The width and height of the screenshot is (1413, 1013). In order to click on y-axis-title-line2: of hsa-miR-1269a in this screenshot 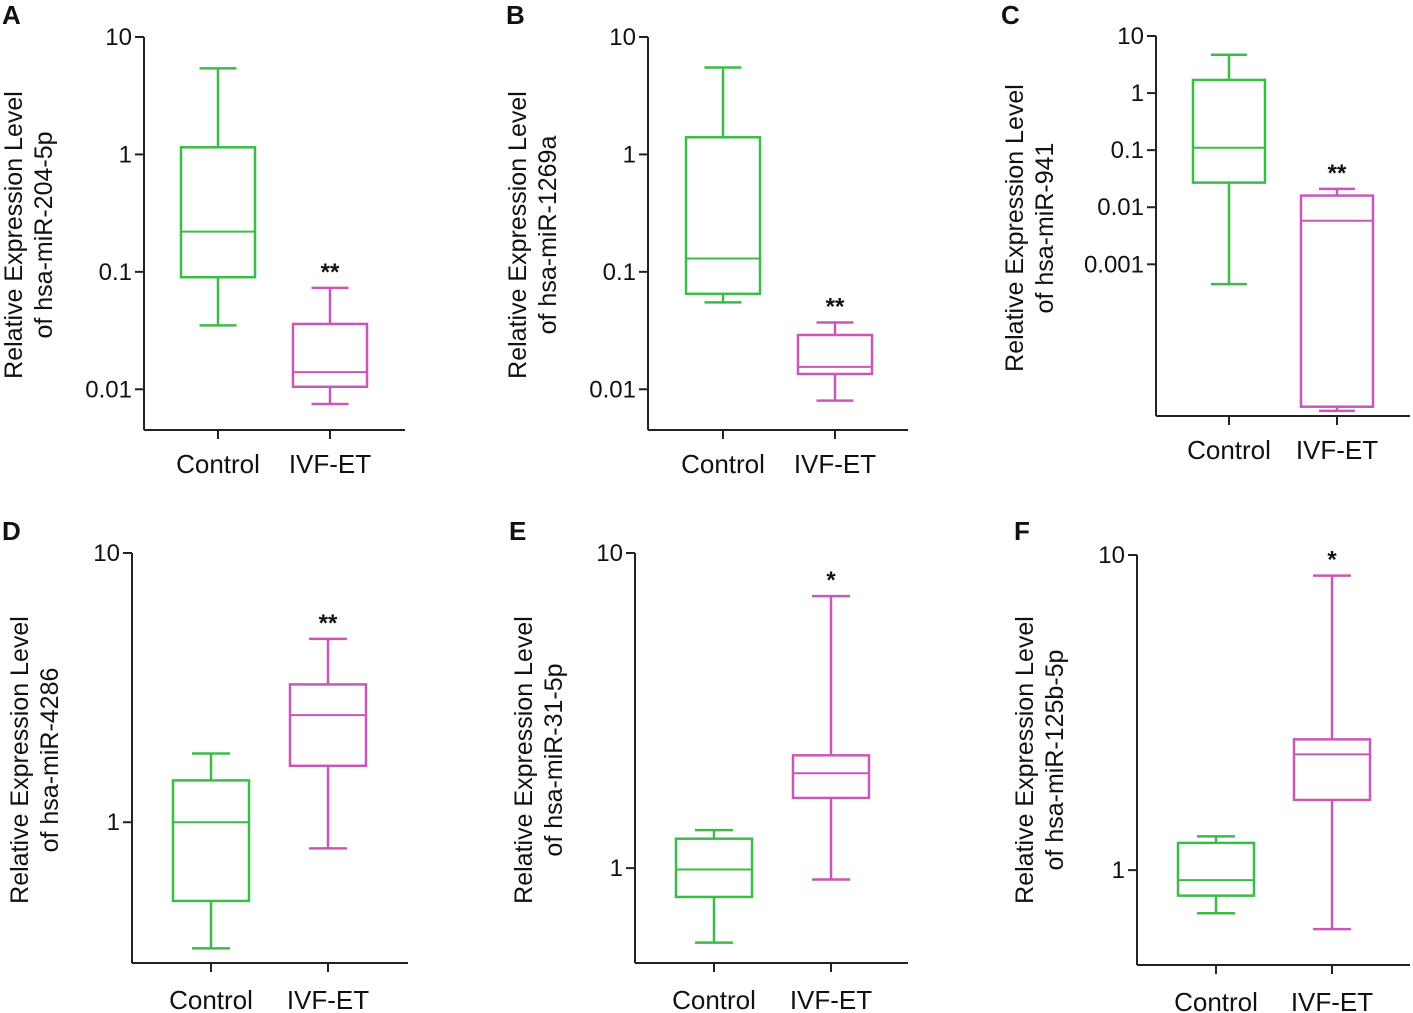, I will do `click(548, 235)`.